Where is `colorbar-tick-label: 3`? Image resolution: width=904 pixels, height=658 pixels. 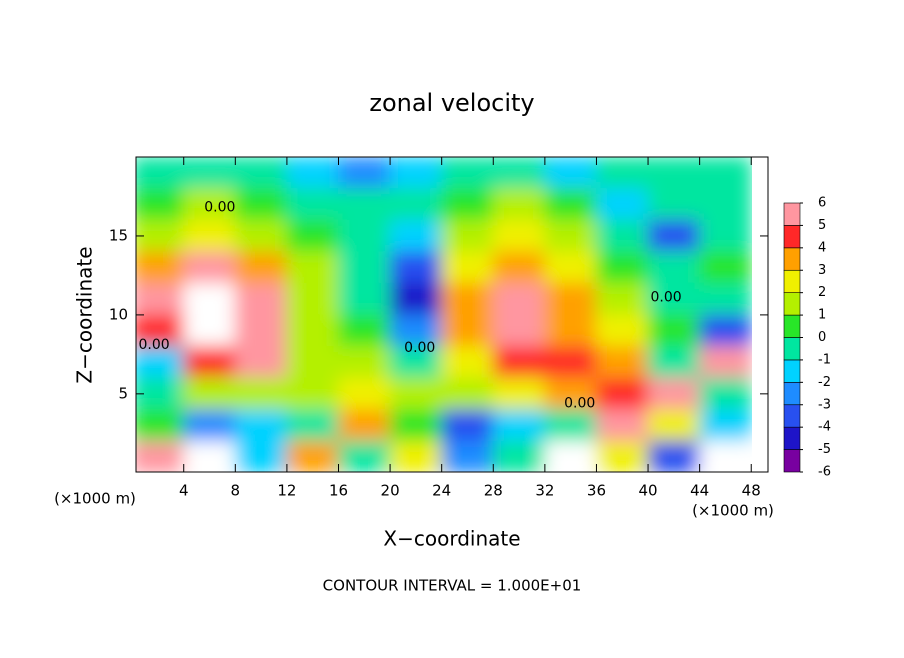 colorbar-tick-label: 3 is located at coordinates (822, 270).